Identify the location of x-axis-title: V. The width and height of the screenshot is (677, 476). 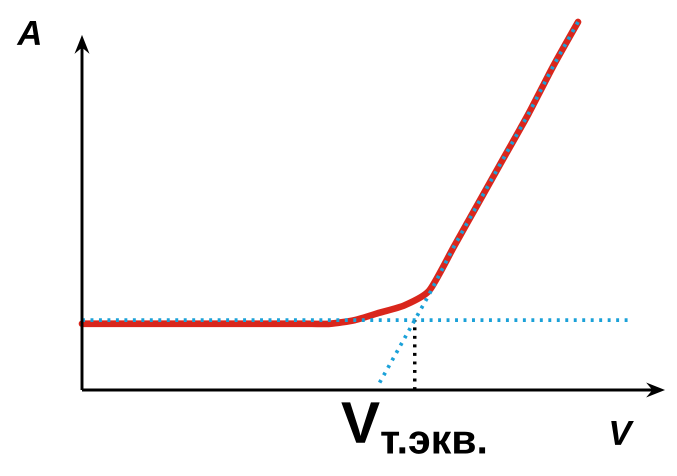
(622, 432).